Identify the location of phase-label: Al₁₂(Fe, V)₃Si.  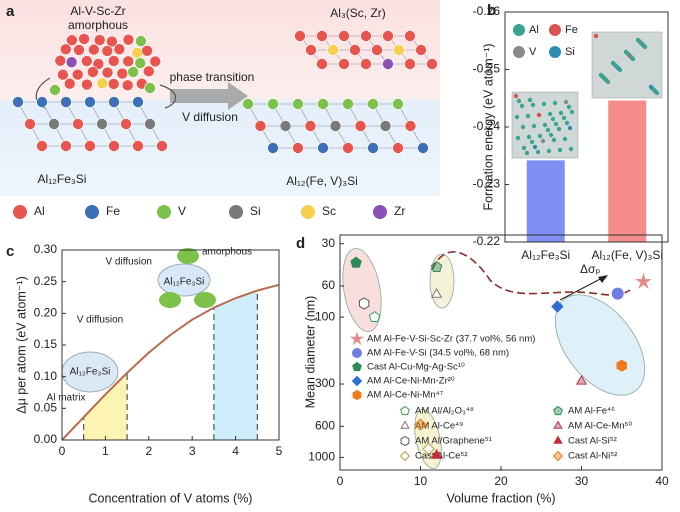
(322, 181).